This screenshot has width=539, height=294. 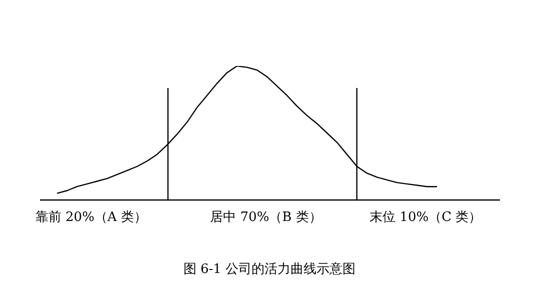 I want to click on text: 末位 10%（C 类）, so click(x=426, y=217).